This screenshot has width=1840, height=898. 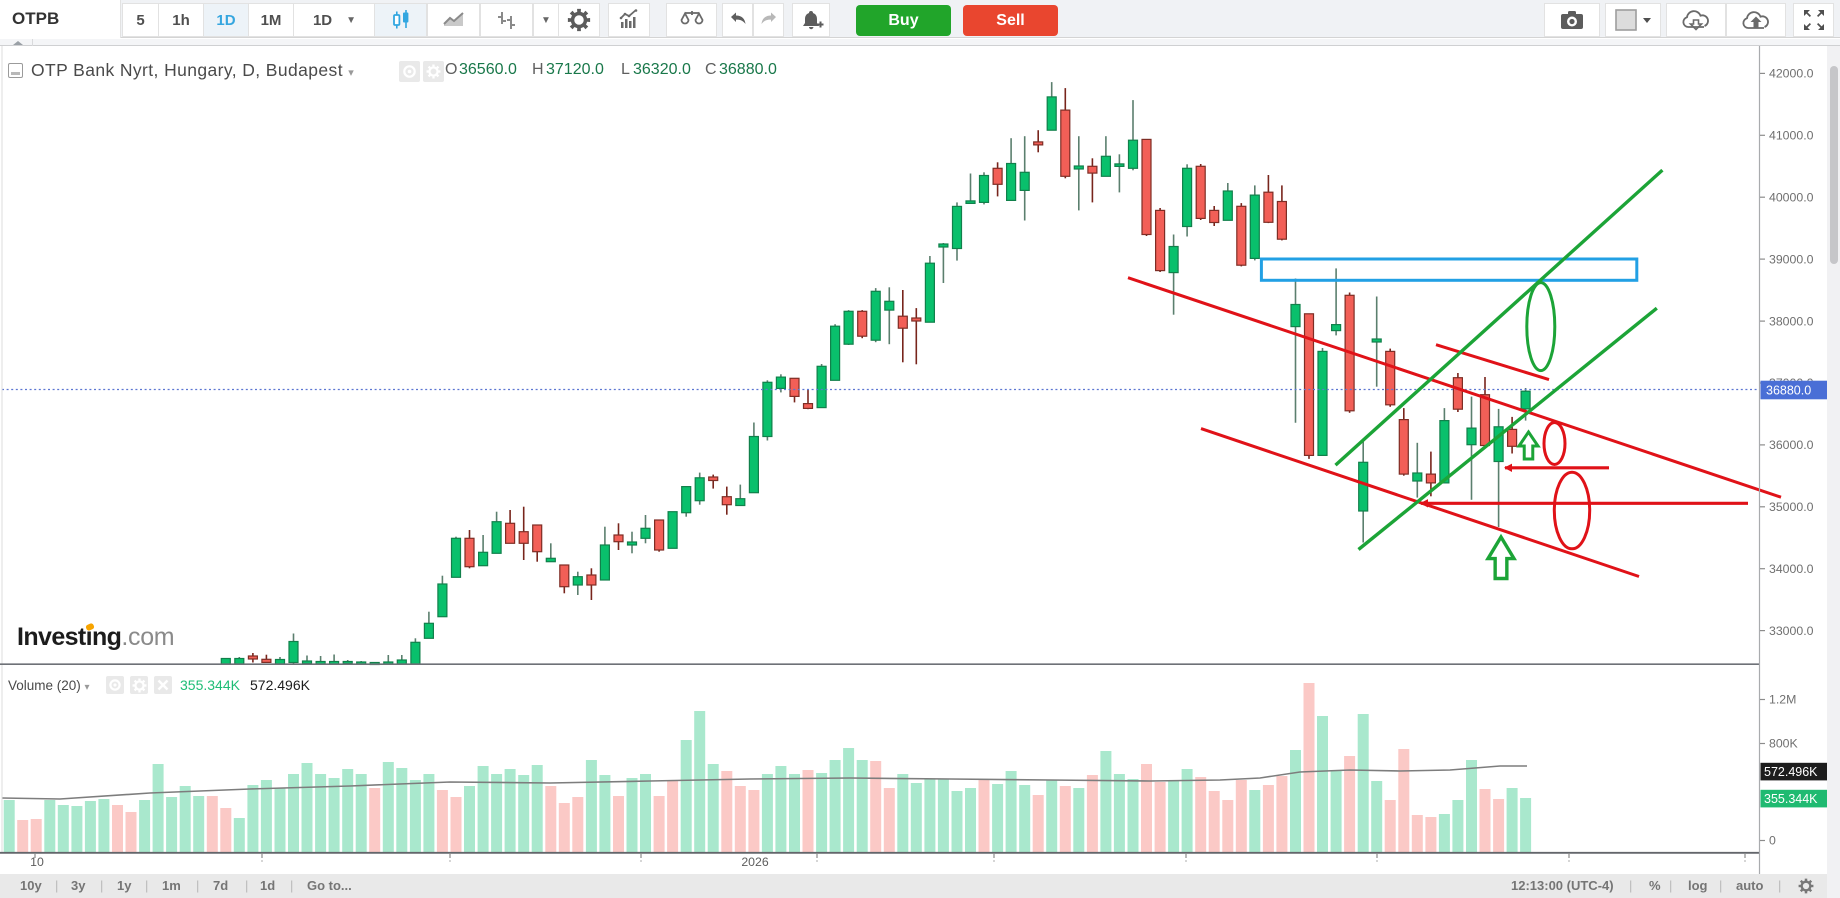 I want to click on svg-text: 33000.0, so click(x=1791, y=631).